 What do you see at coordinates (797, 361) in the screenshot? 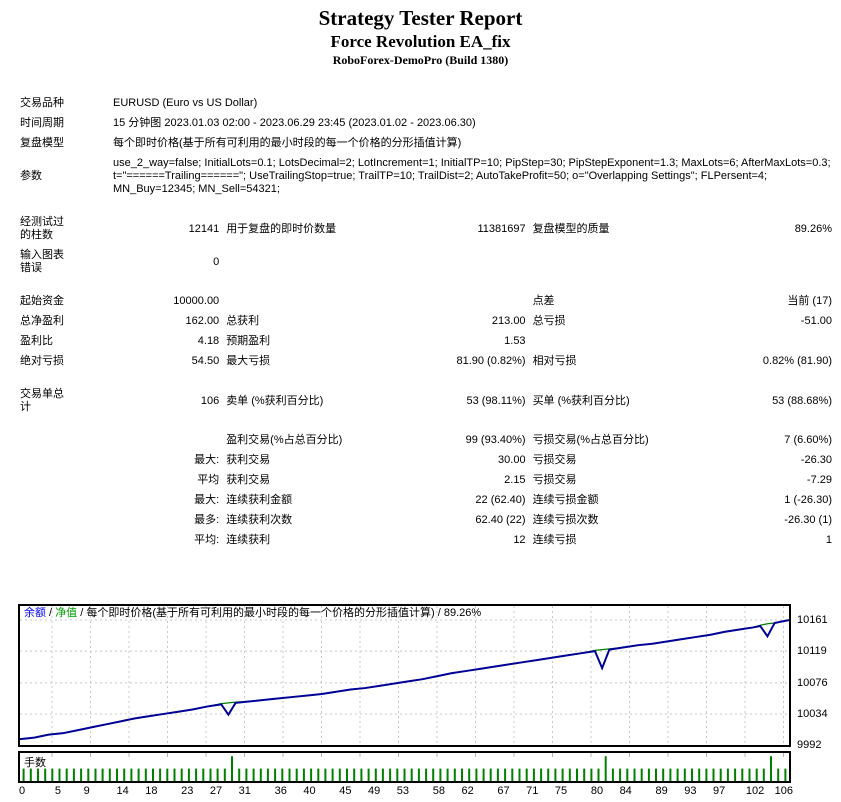
I see `report-cell: 0.82% (81.90)` at bounding box center [797, 361].